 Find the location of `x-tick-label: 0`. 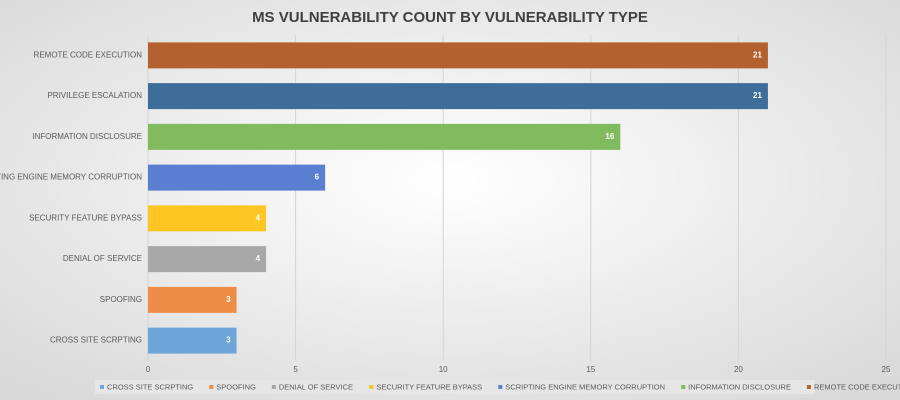

x-tick-label: 0 is located at coordinates (148, 369).